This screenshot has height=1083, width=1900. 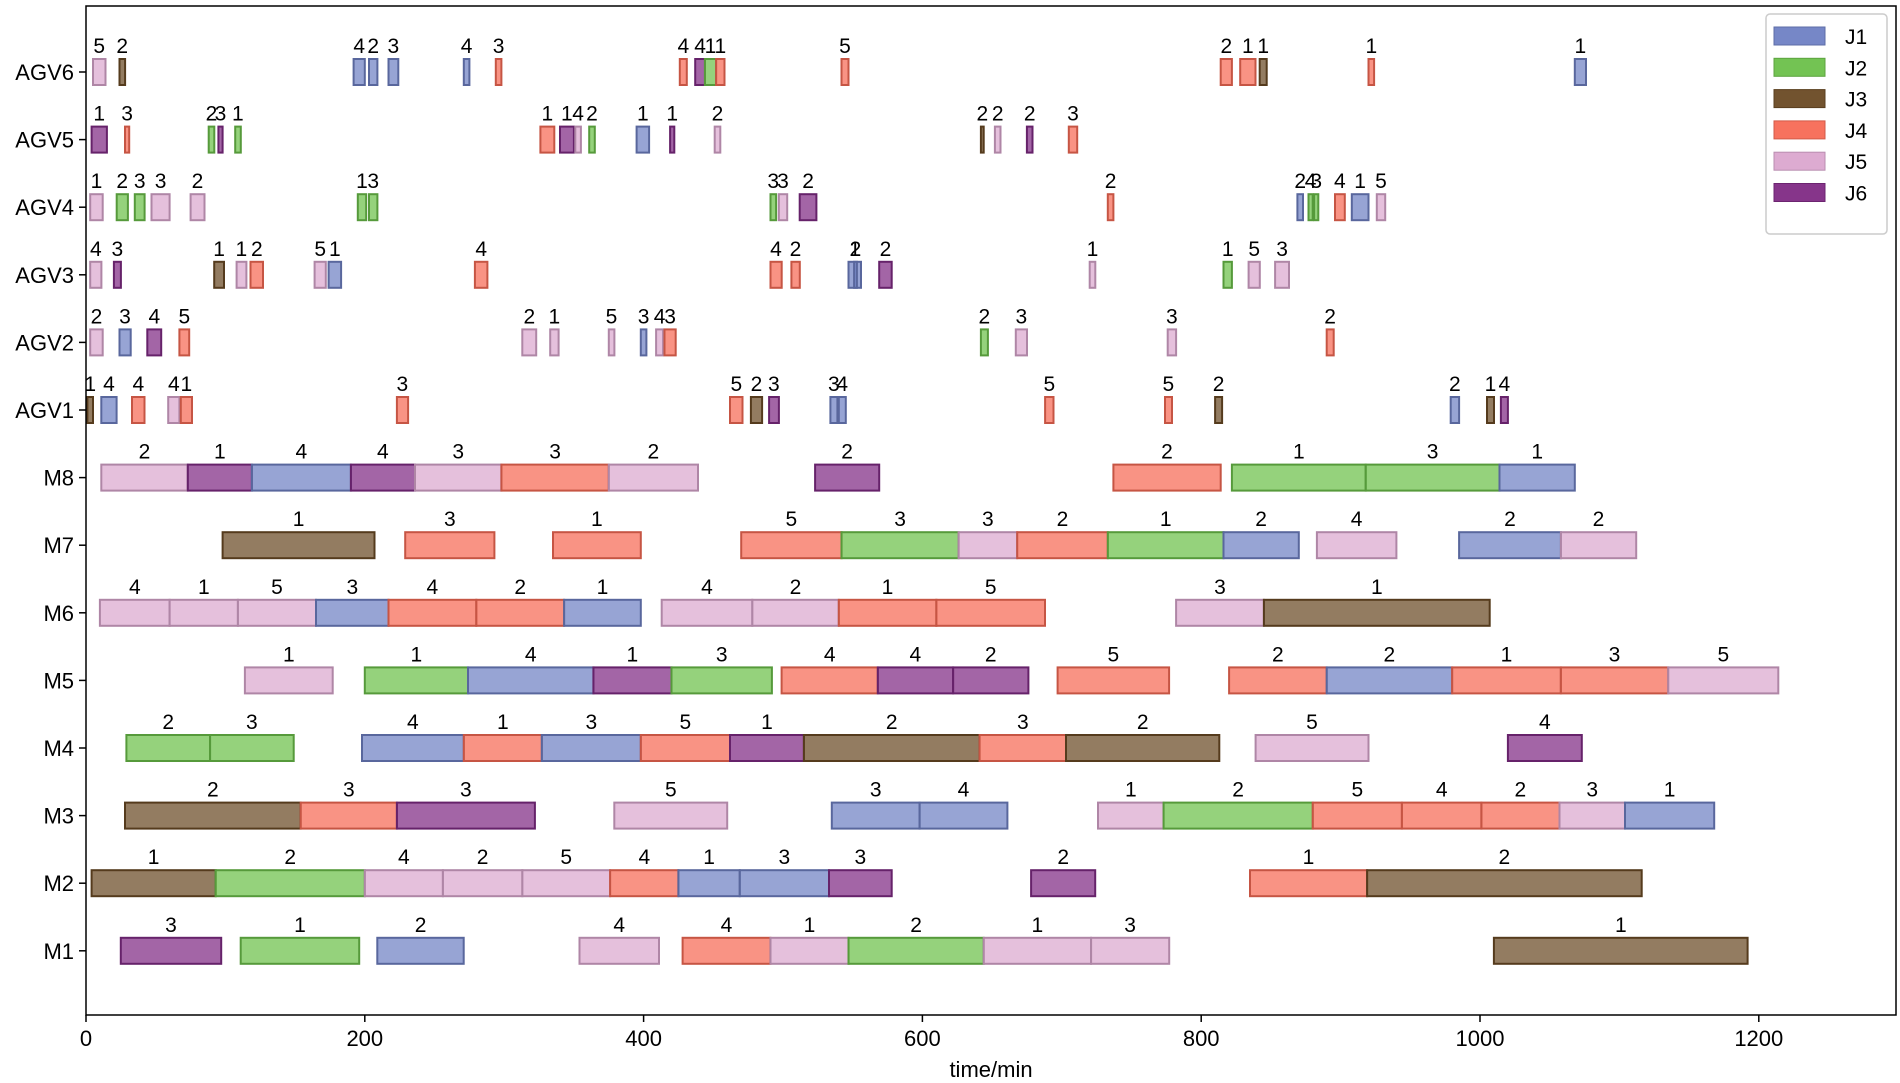 What do you see at coordinates (982, 139) in the screenshot?
I see `task-bar-agv5-j3` at bounding box center [982, 139].